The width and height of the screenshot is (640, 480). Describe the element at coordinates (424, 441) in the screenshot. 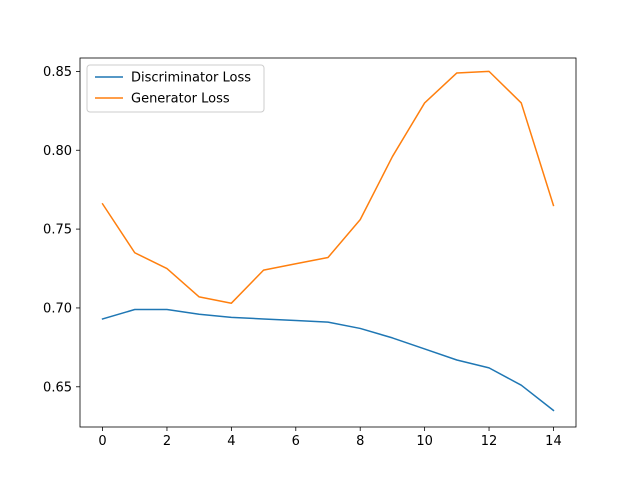

I see `x-tick-label: 10` at that location.